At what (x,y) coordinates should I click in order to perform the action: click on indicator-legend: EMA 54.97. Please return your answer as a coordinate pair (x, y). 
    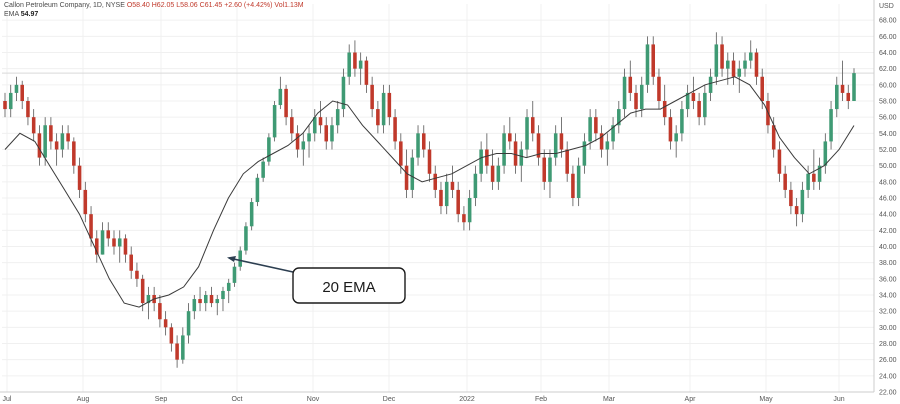
    Looking at the image, I should click on (21, 14).